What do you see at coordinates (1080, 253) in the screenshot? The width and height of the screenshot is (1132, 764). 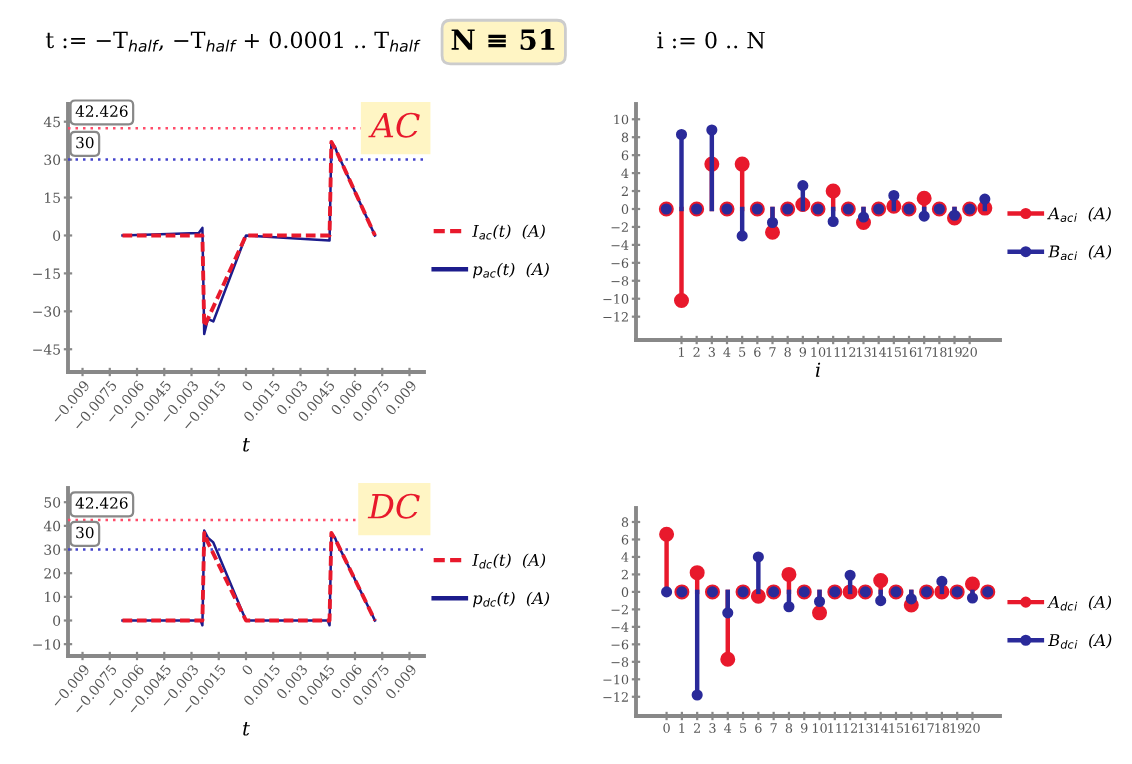 I see `legend-label: B$_{aci}$ (A)` at bounding box center [1080, 253].